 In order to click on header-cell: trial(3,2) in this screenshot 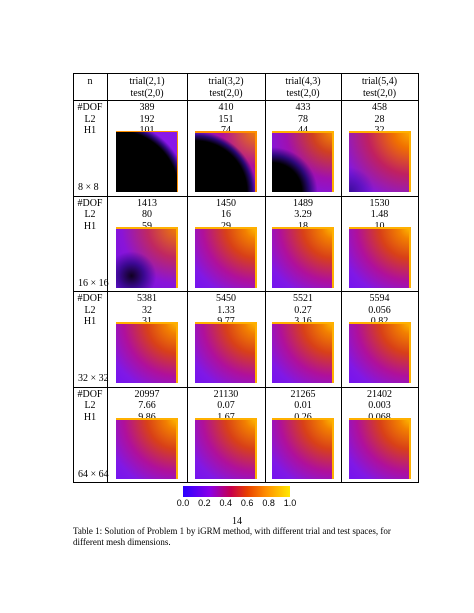, I will do `click(226, 81)`.